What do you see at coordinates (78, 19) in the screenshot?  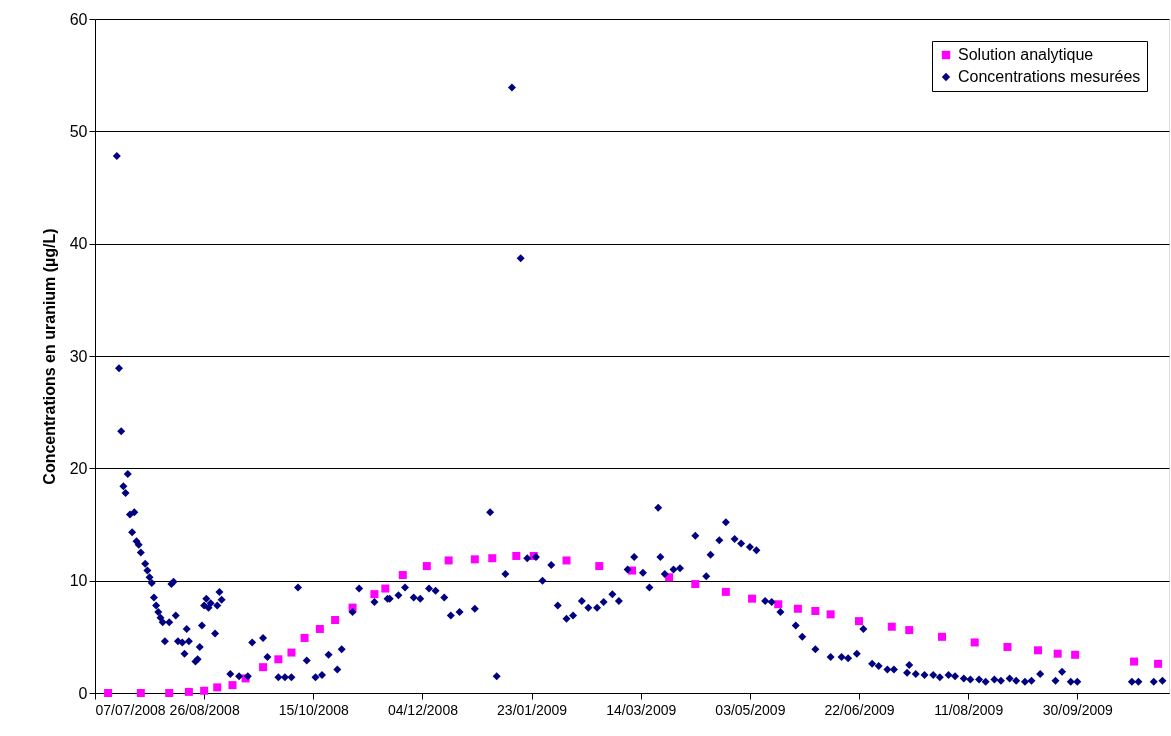 I see `y-tick-label: 60` at bounding box center [78, 19].